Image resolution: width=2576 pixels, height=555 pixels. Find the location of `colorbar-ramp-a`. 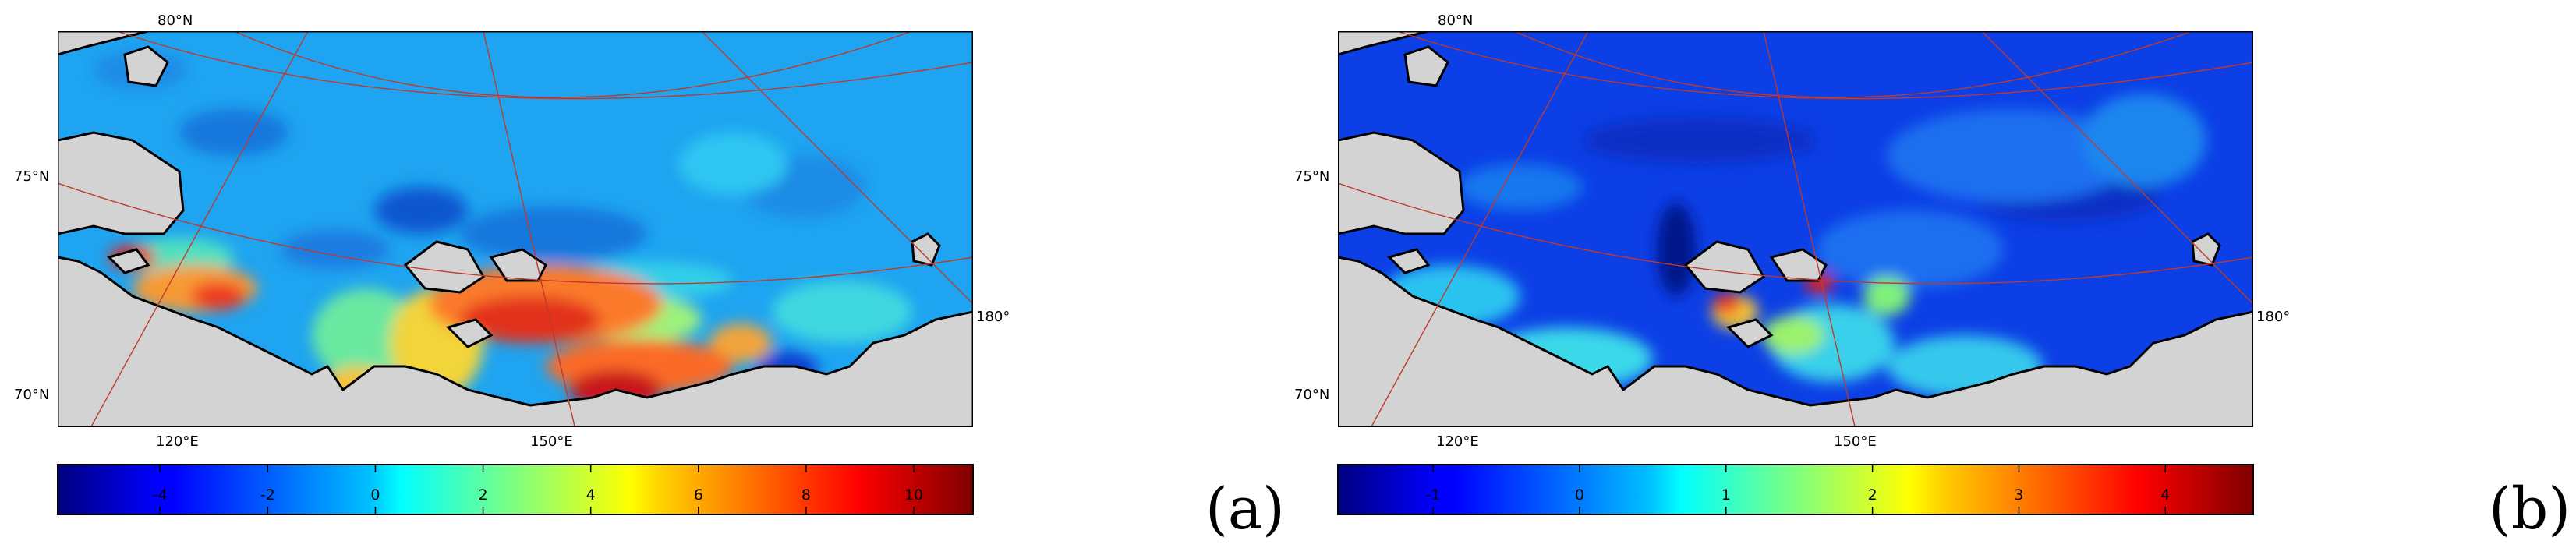

colorbar-ramp-a is located at coordinates (515, 489).